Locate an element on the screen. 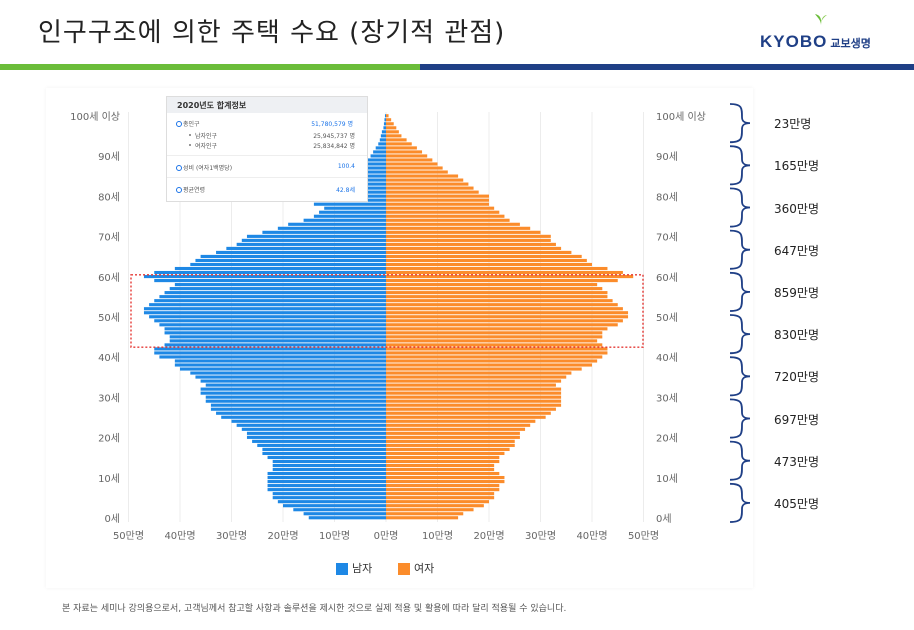 Image resolution: width=914 pixels, height=630 pixels. total-value: 51,780,579 명 is located at coordinates (332, 124).